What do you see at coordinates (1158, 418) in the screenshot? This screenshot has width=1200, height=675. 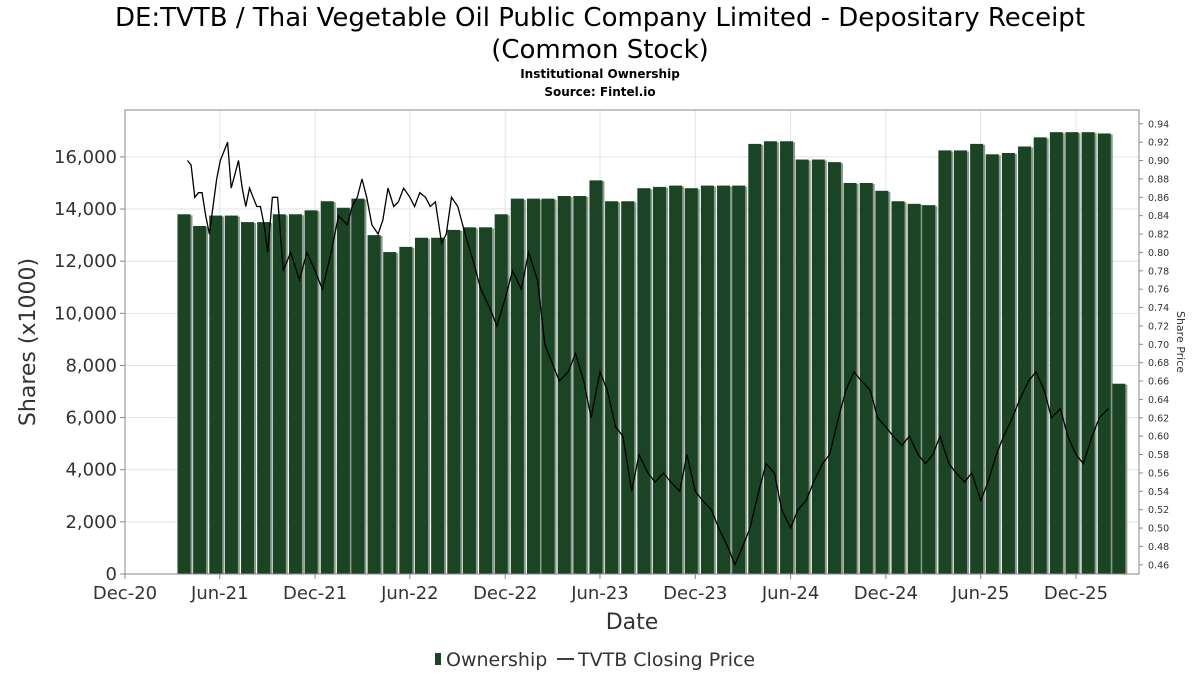 I see `y2-tick-label: 0.62` at bounding box center [1158, 418].